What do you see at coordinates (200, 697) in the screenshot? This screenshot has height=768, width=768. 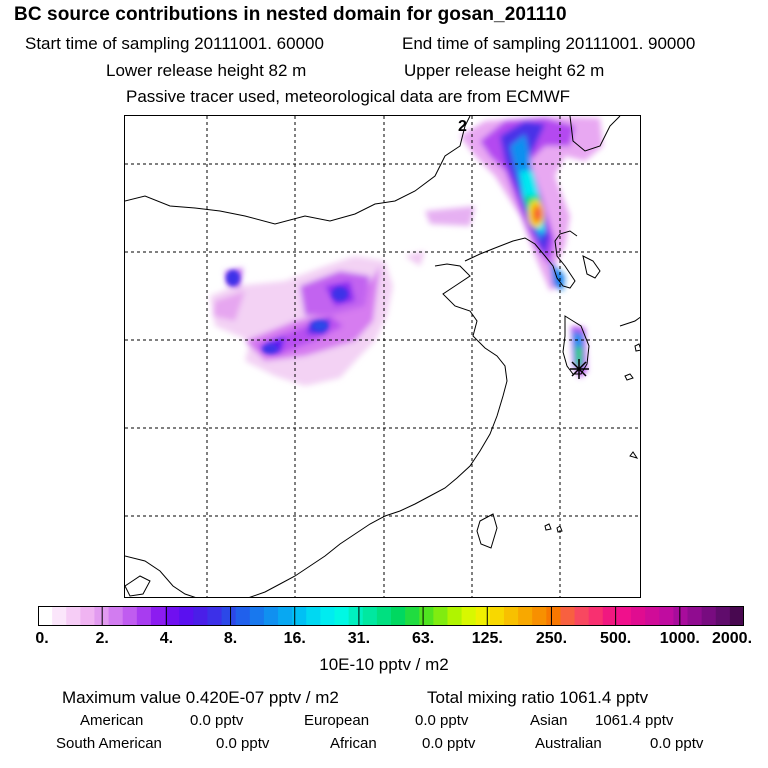 I see `maximum-value: Maximum value 0.420E-07 pptv / m2` at bounding box center [200, 697].